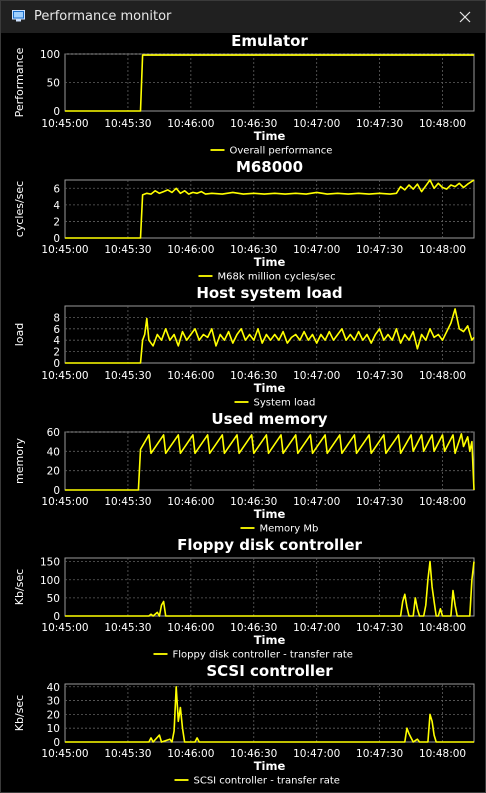  What do you see at coordinates (279, 529) in the screenshot?
I see `legend: Memory Mb` at bounding box center [279, 529].